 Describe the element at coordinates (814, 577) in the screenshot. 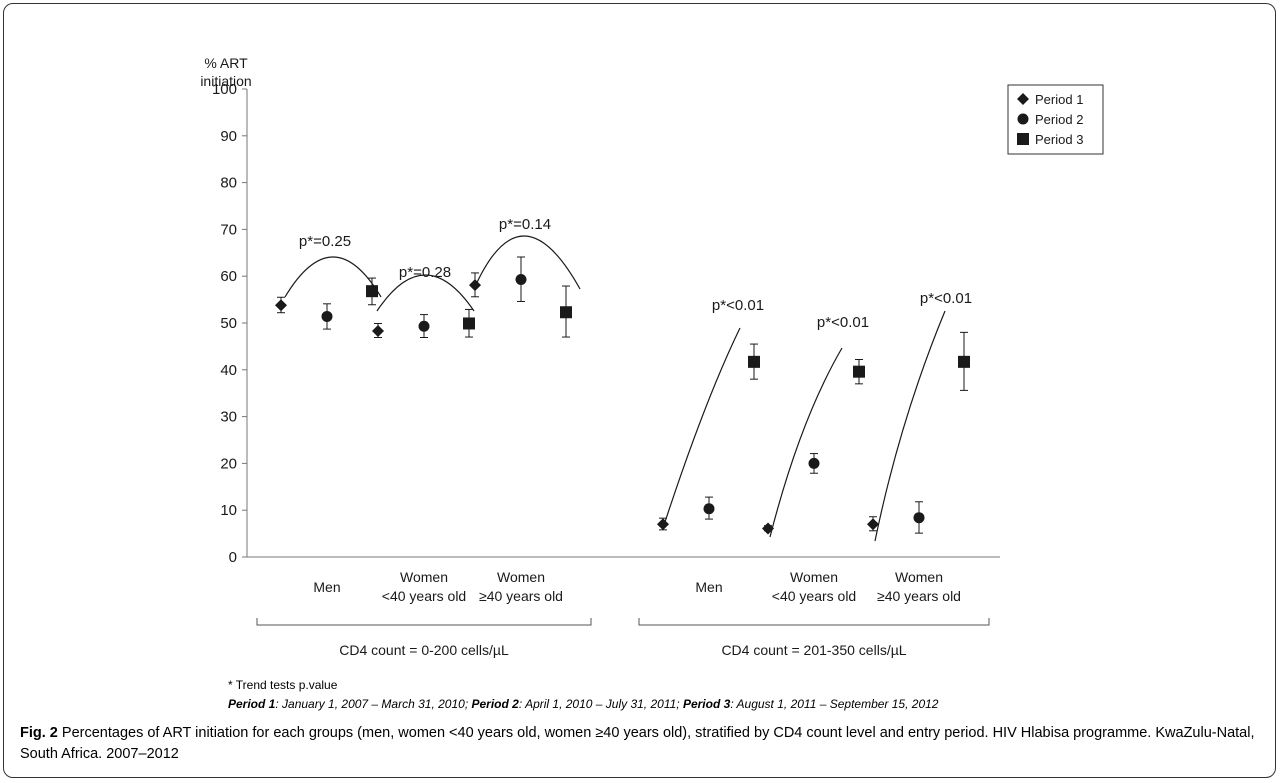

I see `category-label-5-line-1: Women` at that location.